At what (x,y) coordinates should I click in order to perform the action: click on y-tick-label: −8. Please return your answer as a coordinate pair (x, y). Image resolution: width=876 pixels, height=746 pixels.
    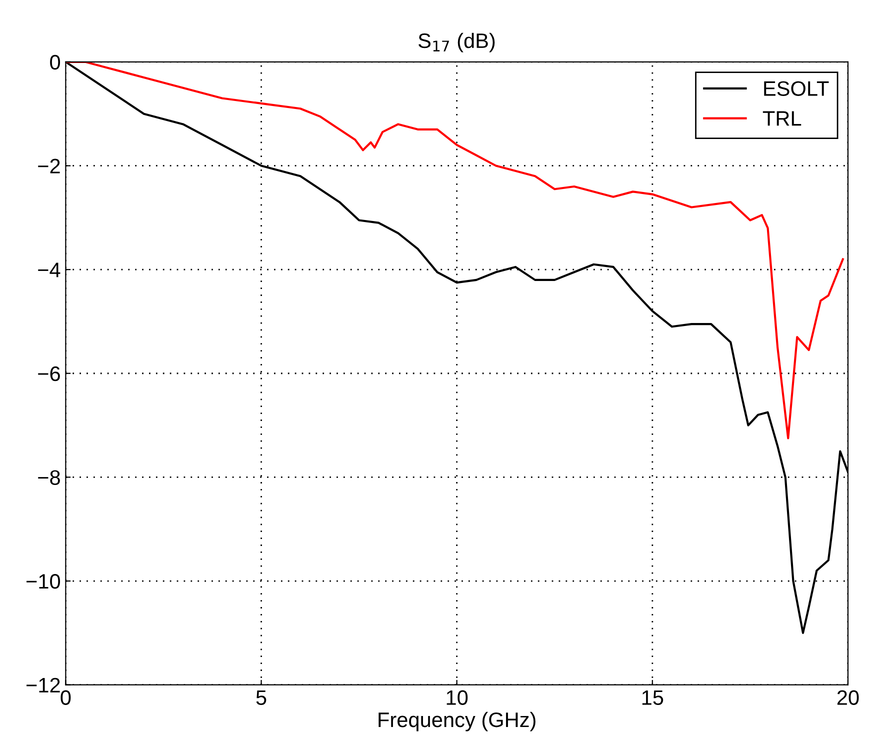
    Looking at the image, I should click on (49, 477).